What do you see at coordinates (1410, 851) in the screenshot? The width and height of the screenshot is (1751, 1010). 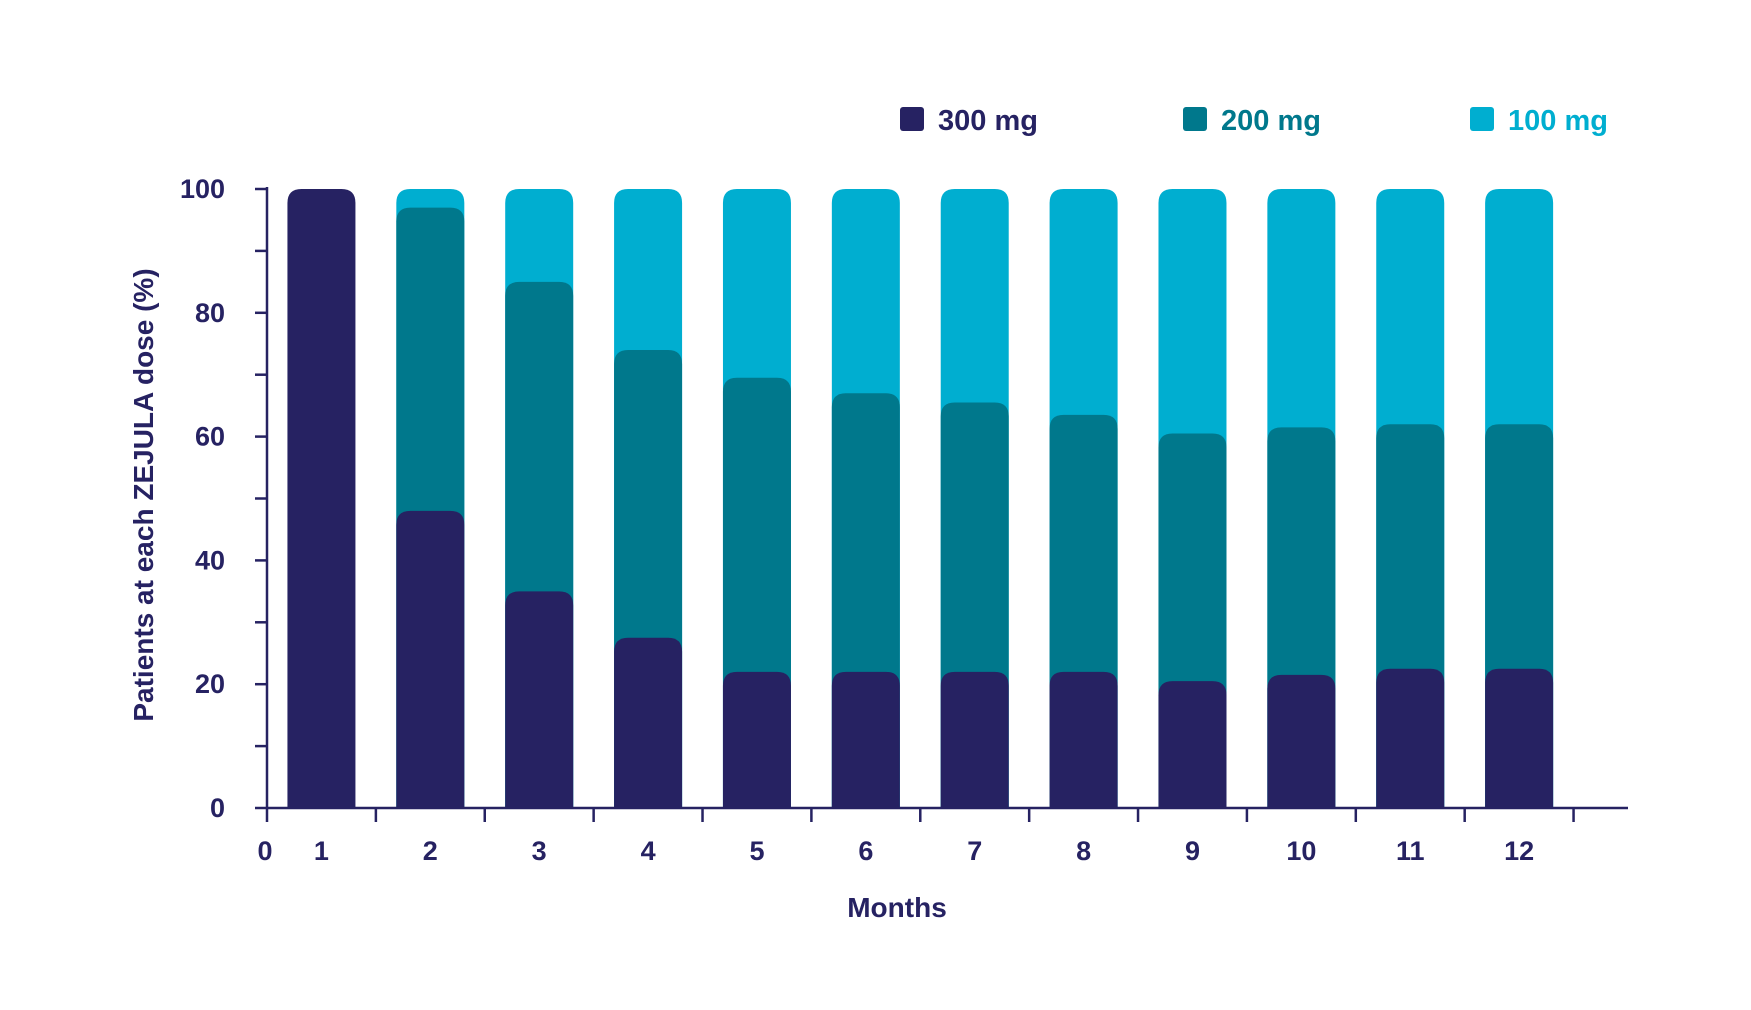 I see `x-tick-label: 11` at bounding box center [1410, 851].